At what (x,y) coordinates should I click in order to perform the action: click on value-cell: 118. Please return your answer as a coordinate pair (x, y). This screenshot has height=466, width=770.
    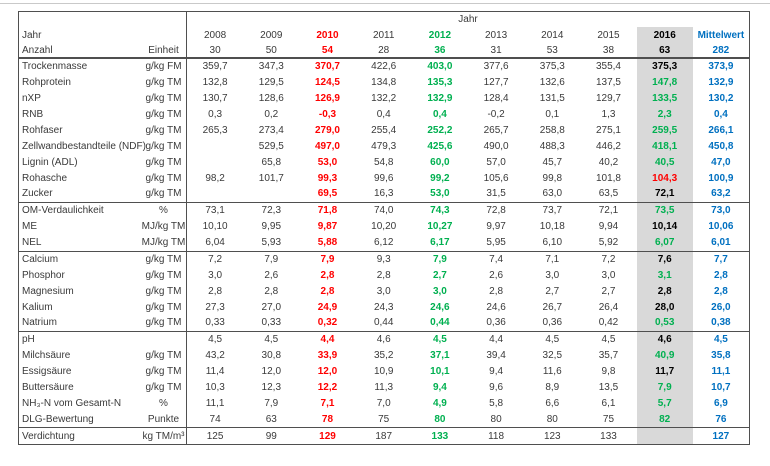
    Looking at the image, I should click on (496, 436).